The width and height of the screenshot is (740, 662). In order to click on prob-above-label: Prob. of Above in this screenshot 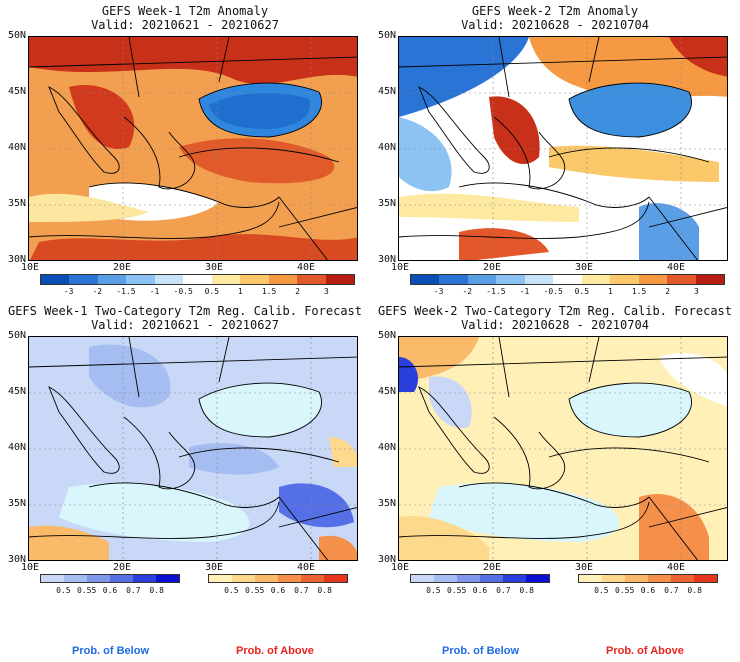, I will do `click(645, 651)`.